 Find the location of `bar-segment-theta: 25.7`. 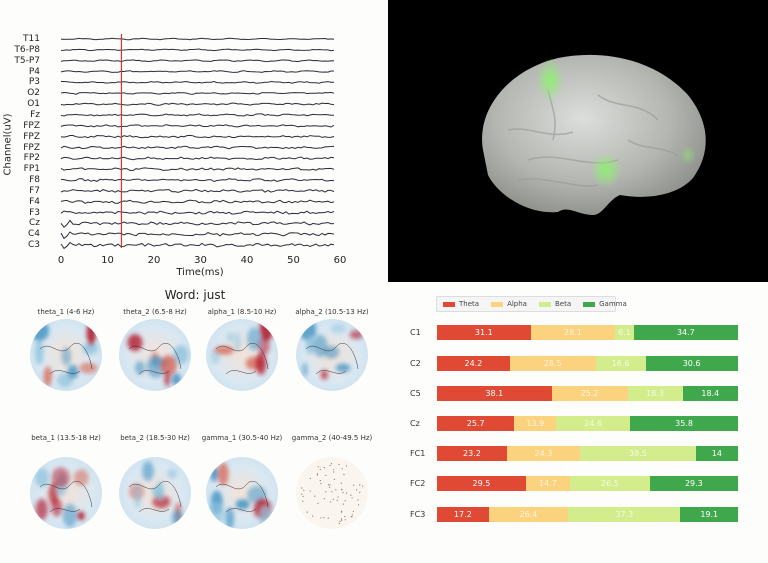

bar-segment-theta: 25.7 is located at coordinates (476, 423).